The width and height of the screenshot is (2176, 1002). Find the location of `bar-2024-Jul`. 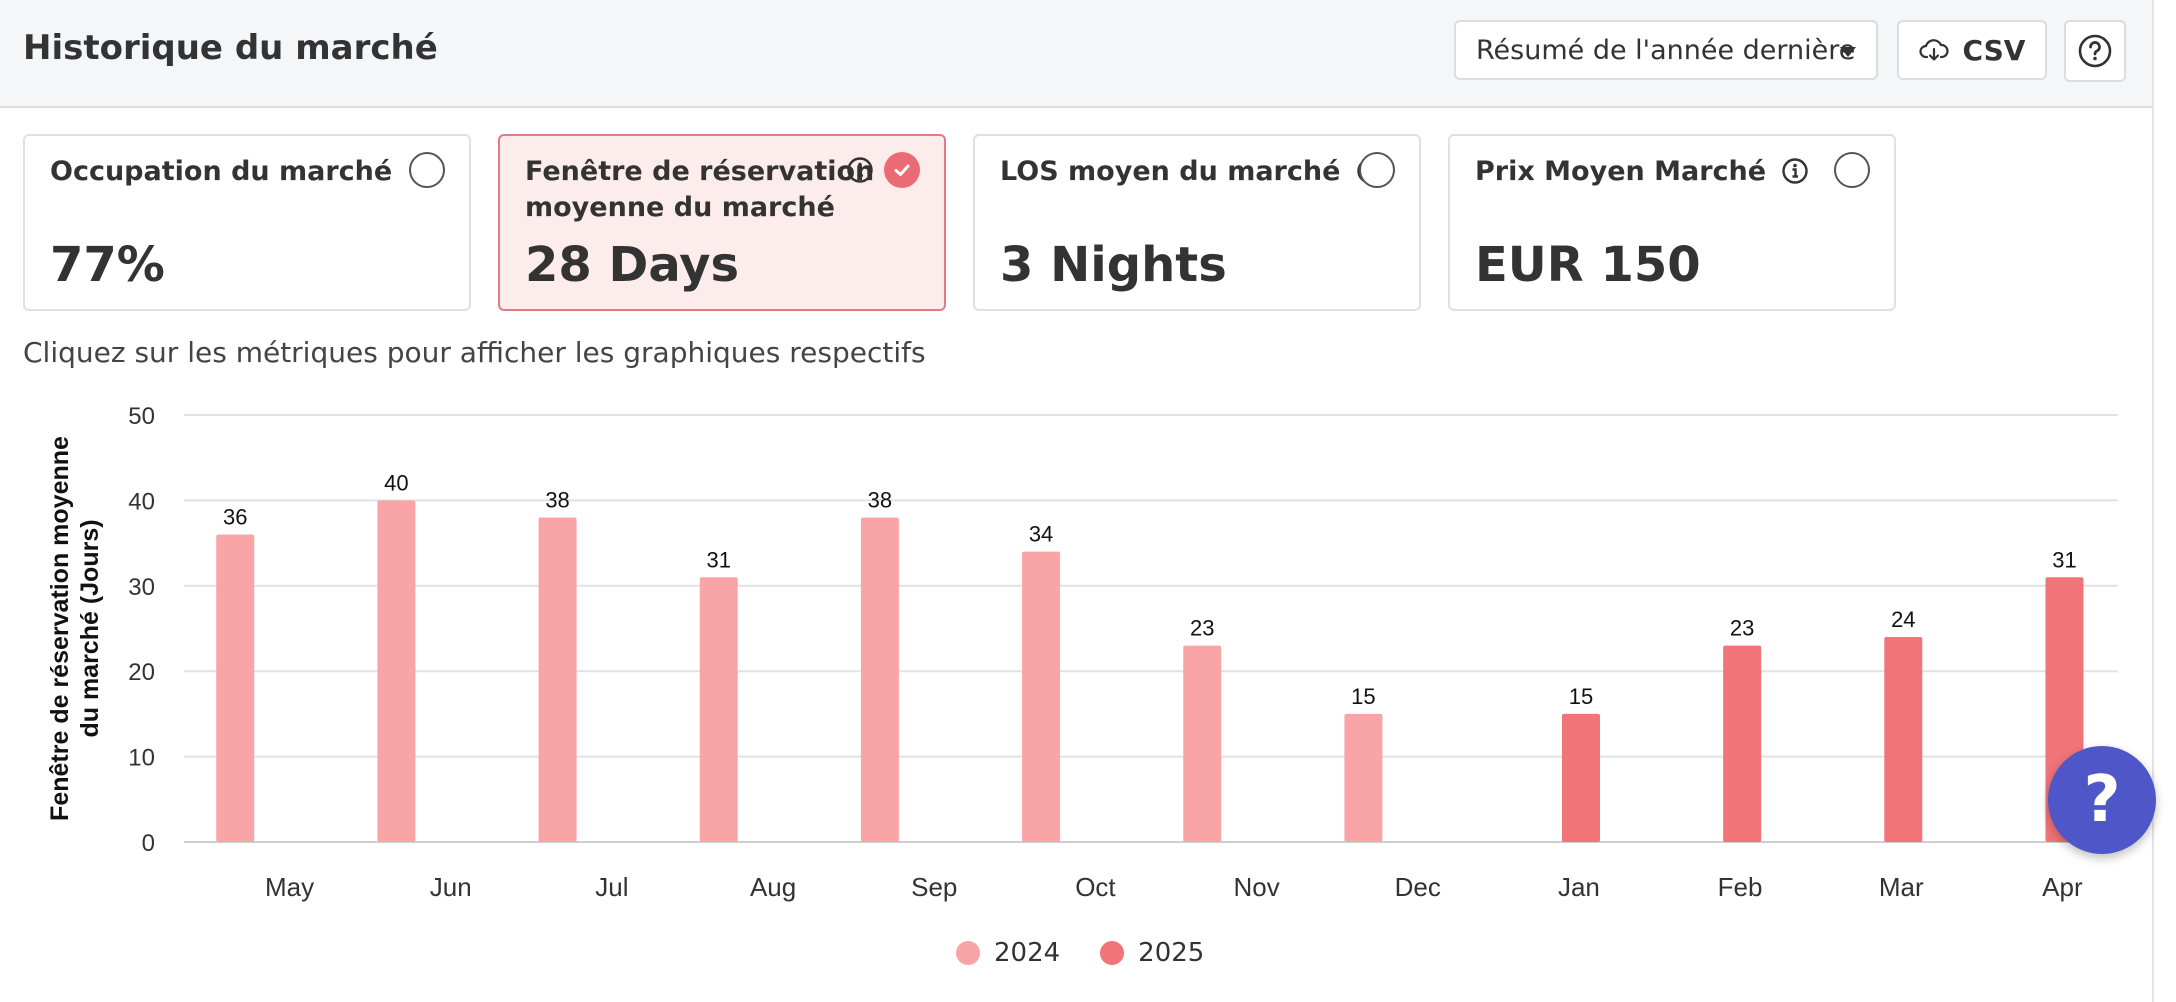

bar-2024-Jul is located at coordinates (557, 679).